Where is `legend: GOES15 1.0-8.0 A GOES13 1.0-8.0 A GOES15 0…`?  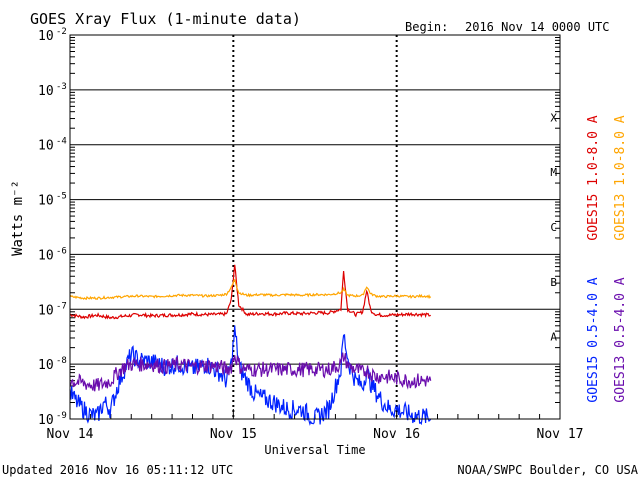
legend: GOES15 1.0-8.0 A GOES13 1.0-8.0 A GOES15 0… is located at coordinates (607, 258).